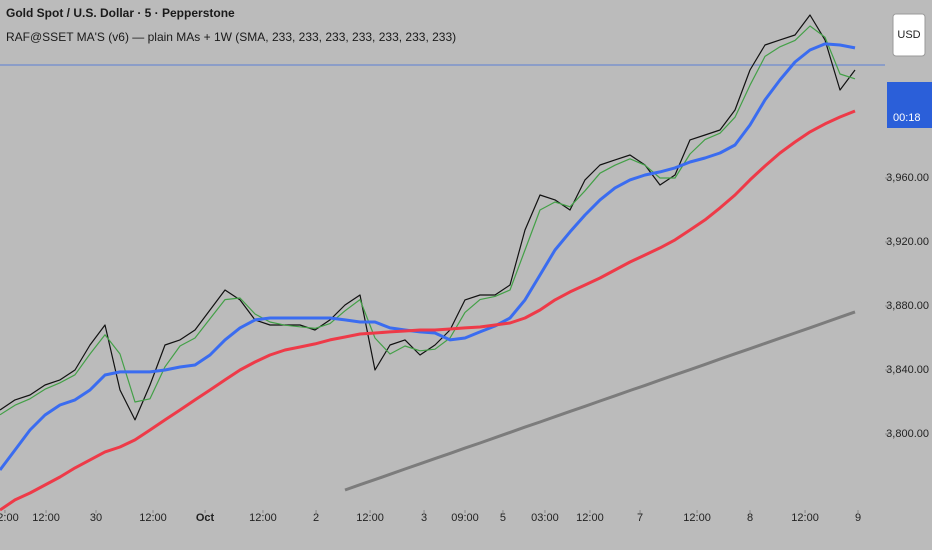 This screenshot has width=932, height=550. I want to click on countdown-box, so click(909, 105).